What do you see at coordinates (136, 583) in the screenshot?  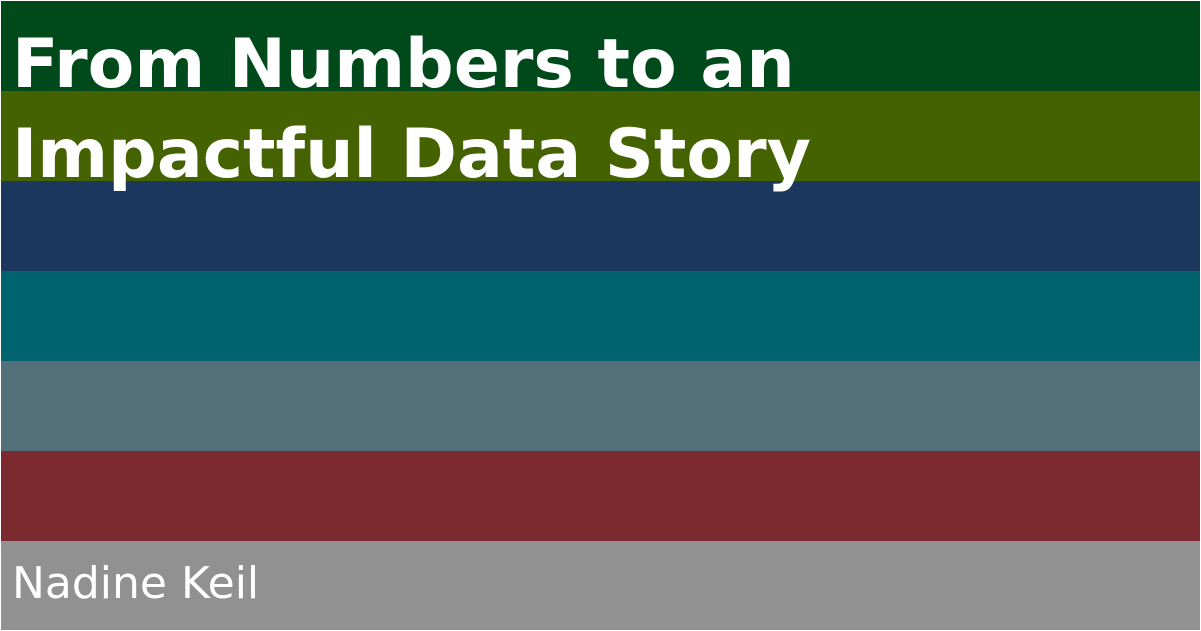 I see `author-name: Nadine Keil` at bounding box center [136, 583].